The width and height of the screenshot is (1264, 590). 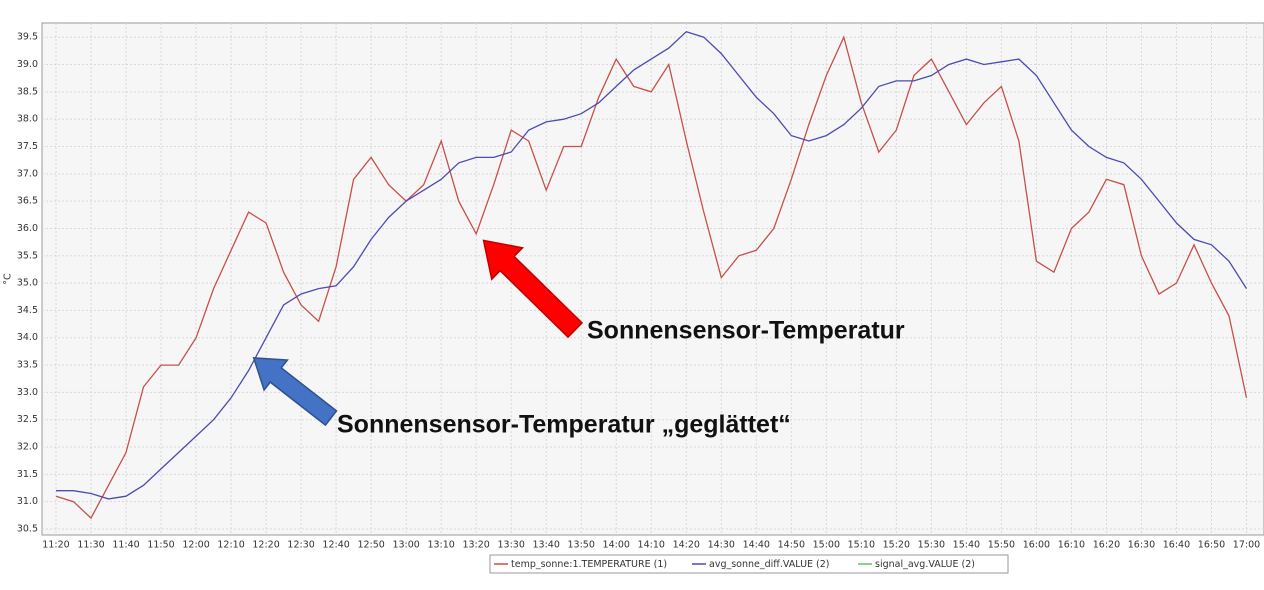 I want to click on x-tick-label: 12:50, so click(x=370, y=545).